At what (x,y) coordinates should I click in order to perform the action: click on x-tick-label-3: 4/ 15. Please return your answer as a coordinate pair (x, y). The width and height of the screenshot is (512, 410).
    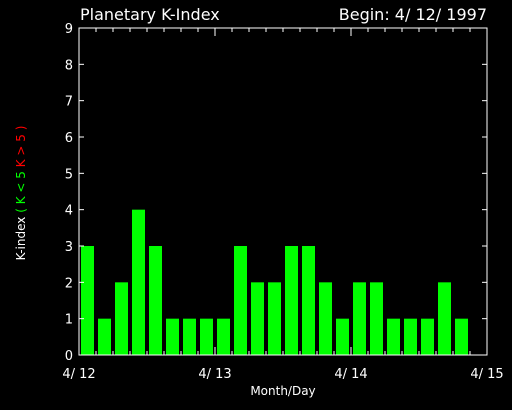
    Looking at the image, I should click on (486, 374).